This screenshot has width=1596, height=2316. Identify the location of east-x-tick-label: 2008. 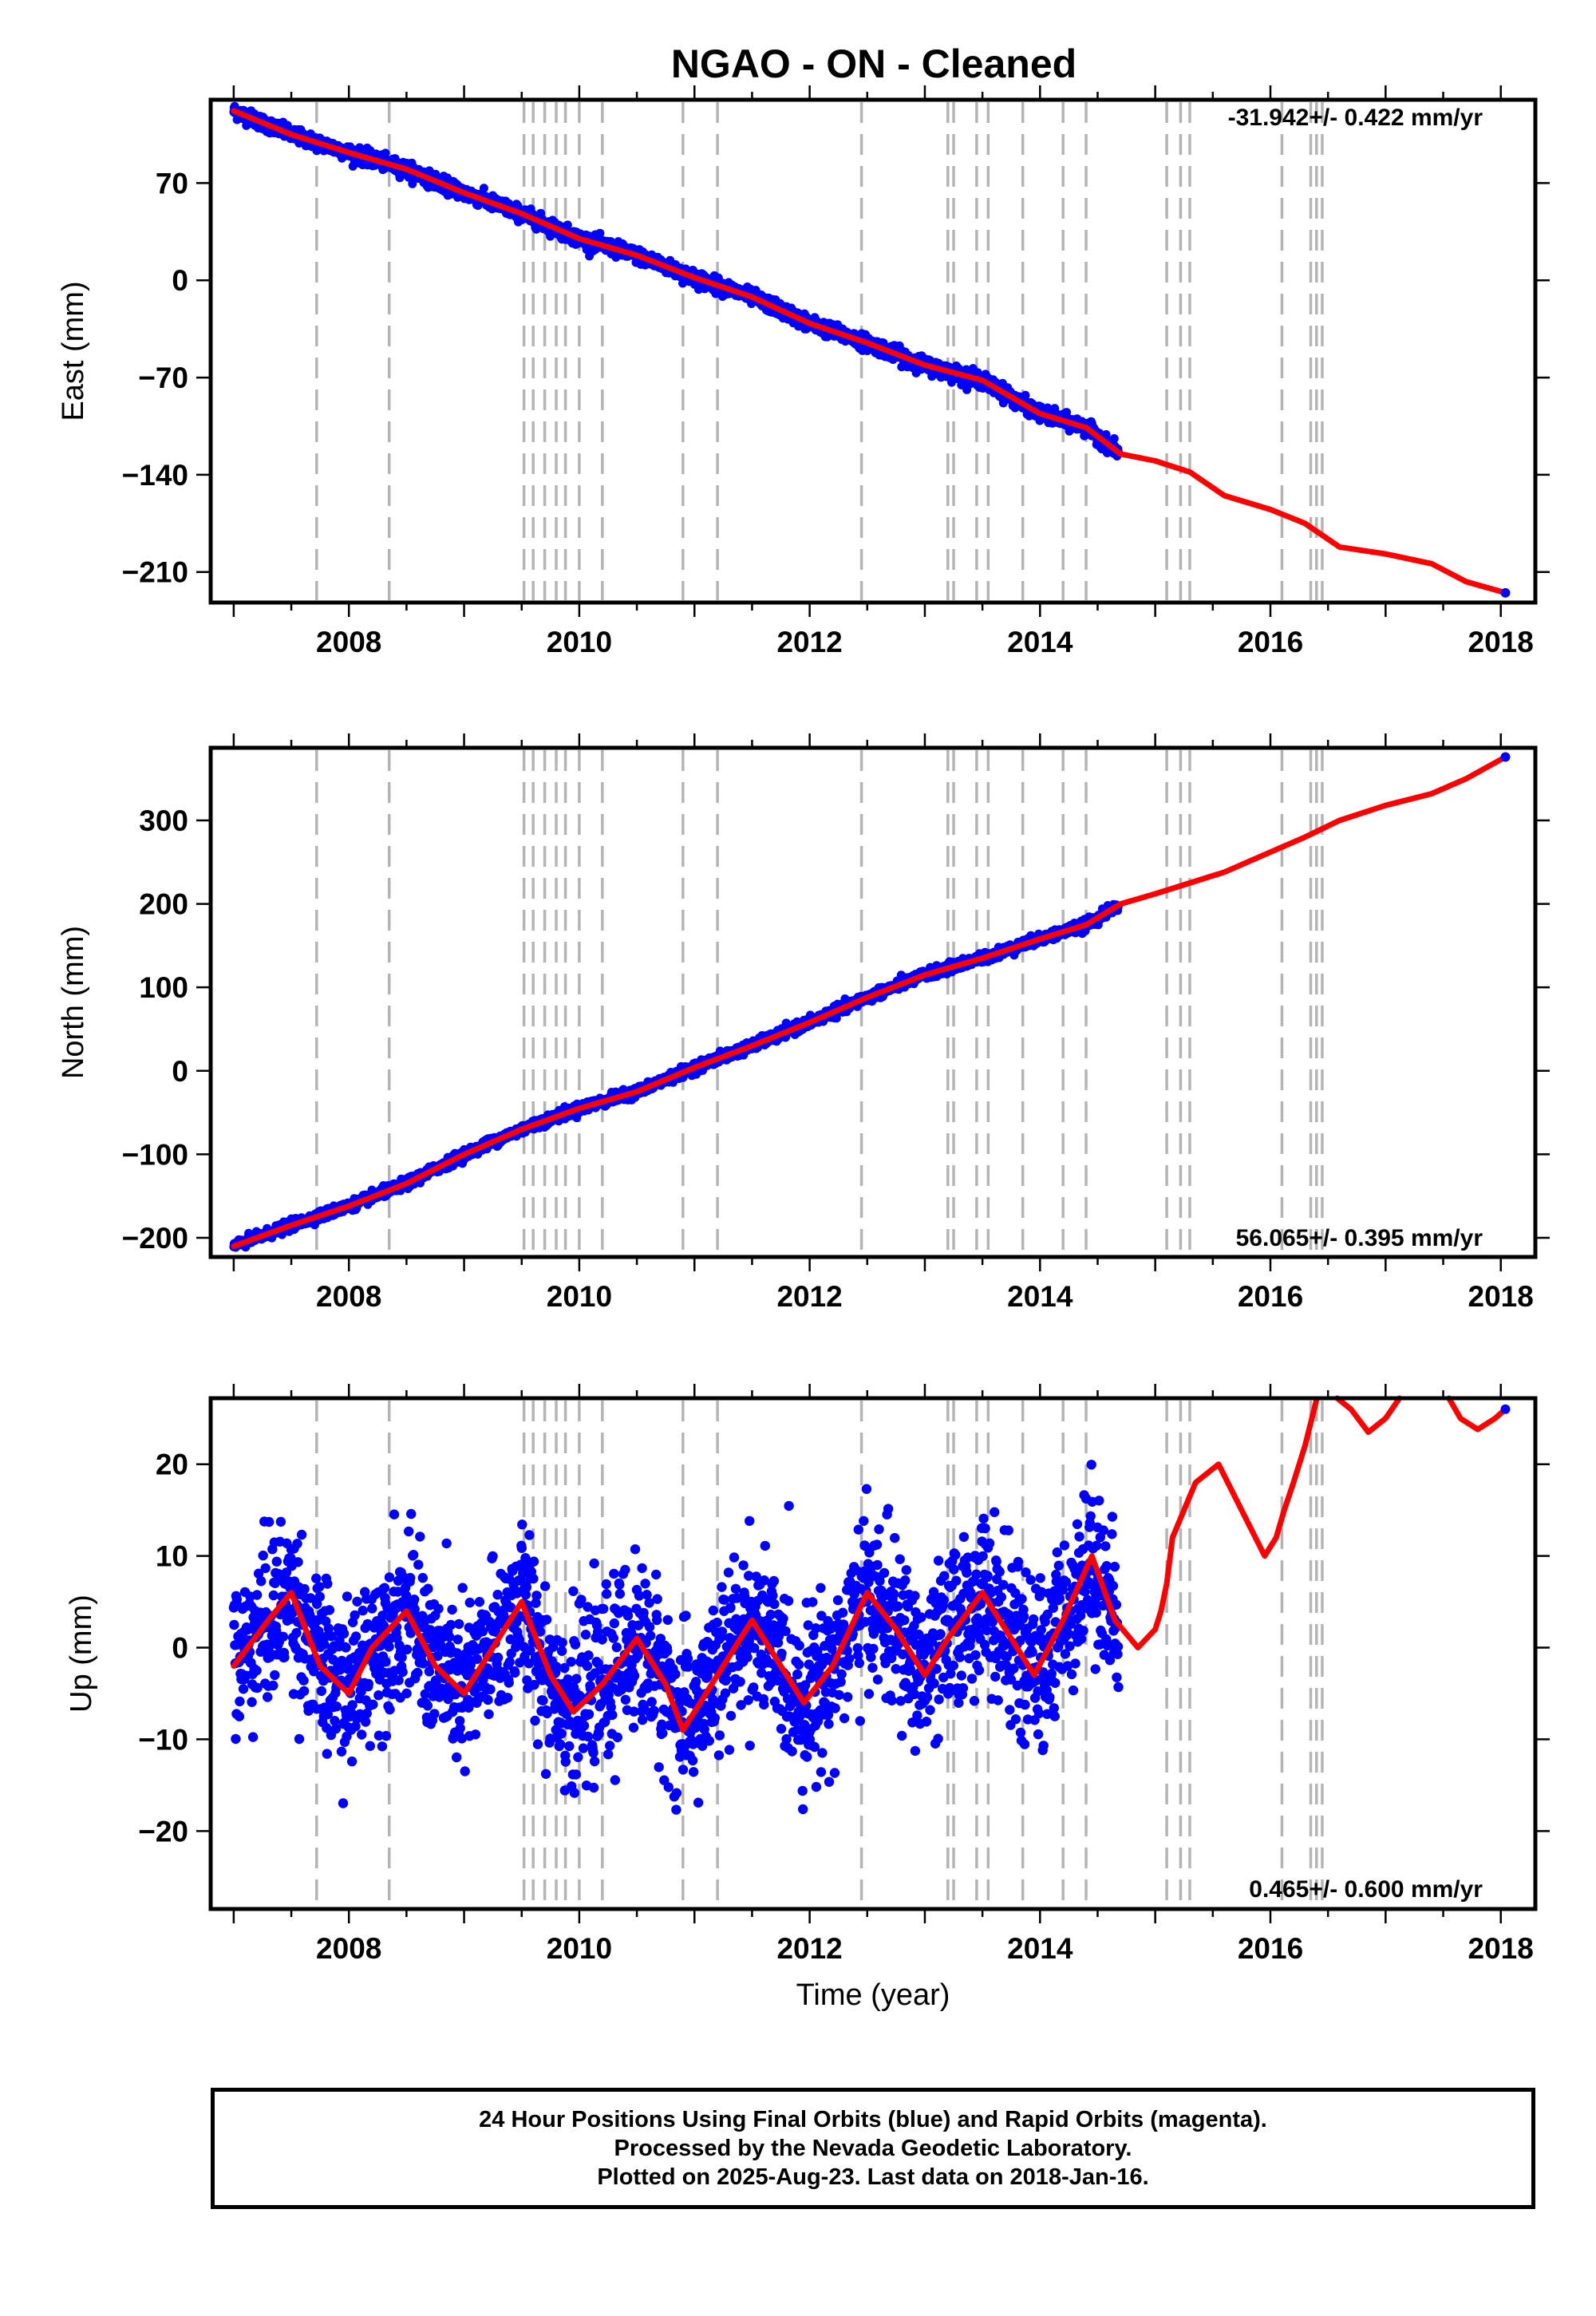
(348, 642).